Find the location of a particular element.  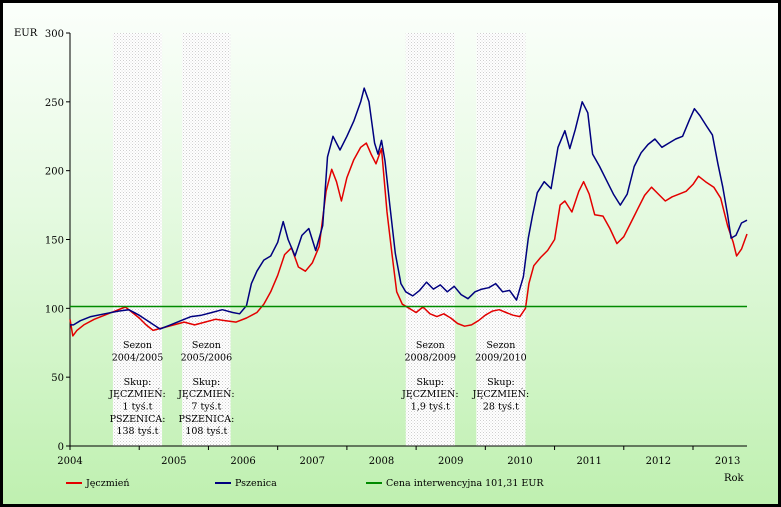

x-tick-label: 2005 is located at coordinates (173, 461).